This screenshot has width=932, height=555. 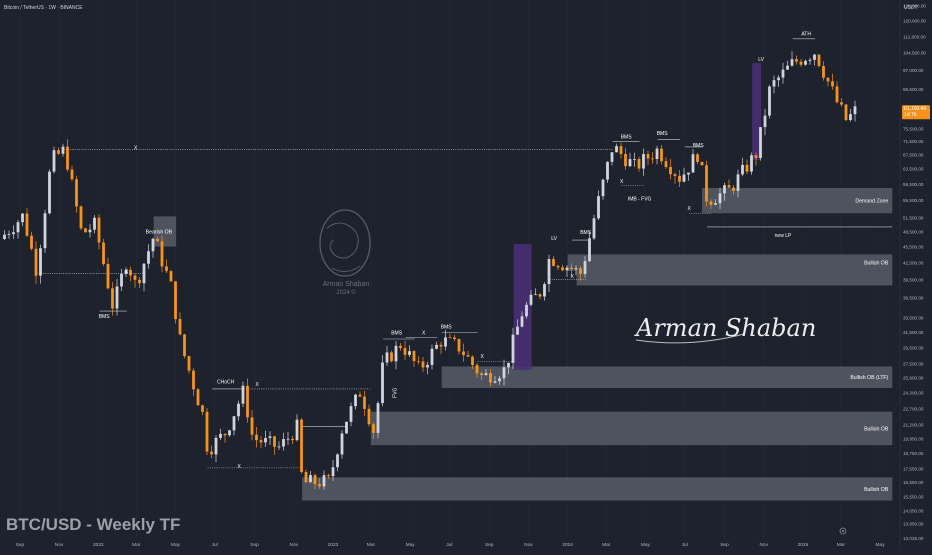 I want to click on signature-watermark: Arman Shaban, so click(x=725, y=328).